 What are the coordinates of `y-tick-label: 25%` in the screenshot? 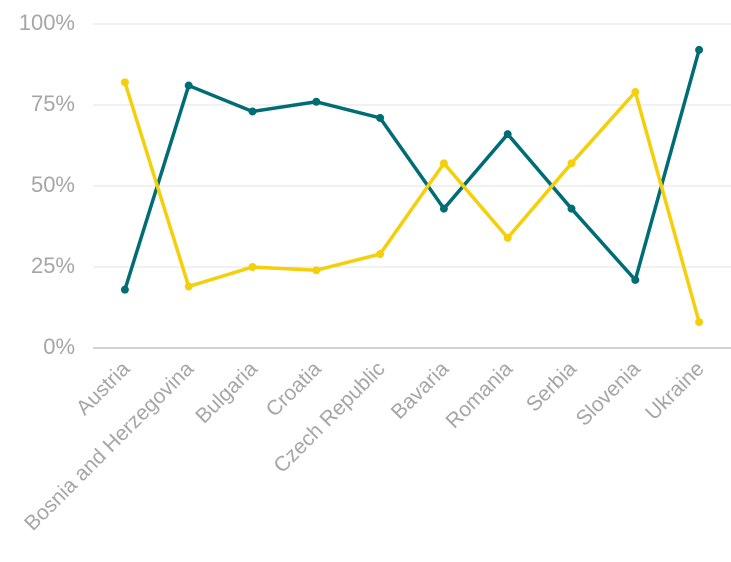 It's located at (53, 265).